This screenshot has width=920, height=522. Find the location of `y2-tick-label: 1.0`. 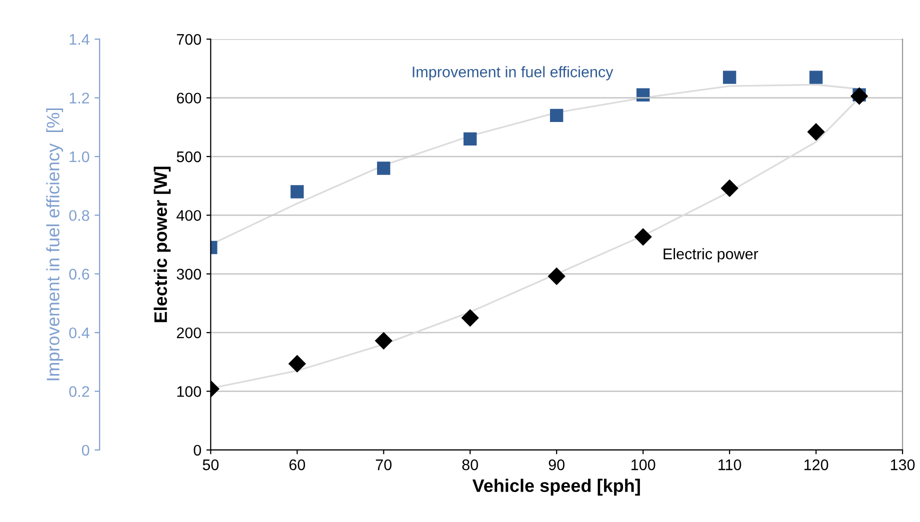

y2-tick-label: 1.0 is located at coordinates (80, 156).